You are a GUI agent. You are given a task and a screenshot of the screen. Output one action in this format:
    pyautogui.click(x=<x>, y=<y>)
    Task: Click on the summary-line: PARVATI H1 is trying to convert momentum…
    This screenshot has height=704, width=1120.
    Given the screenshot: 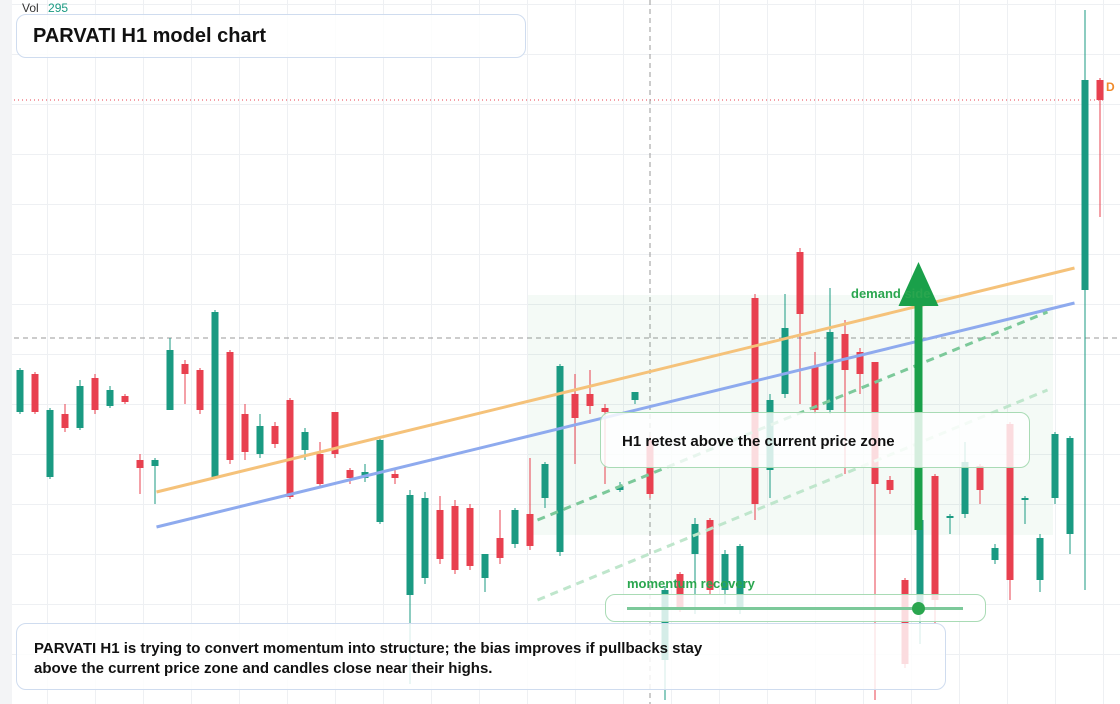 What is the action you would take?
    pyautogui.click(x=368, y=648)
    